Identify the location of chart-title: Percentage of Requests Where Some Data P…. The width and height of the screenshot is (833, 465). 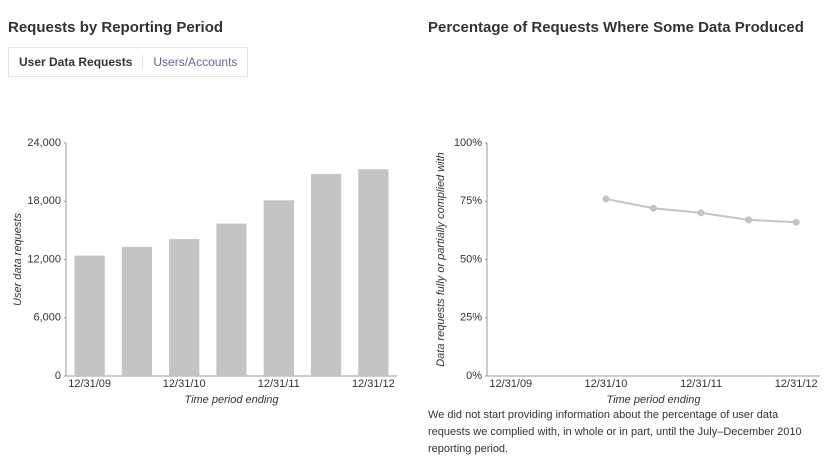
(616, 27).